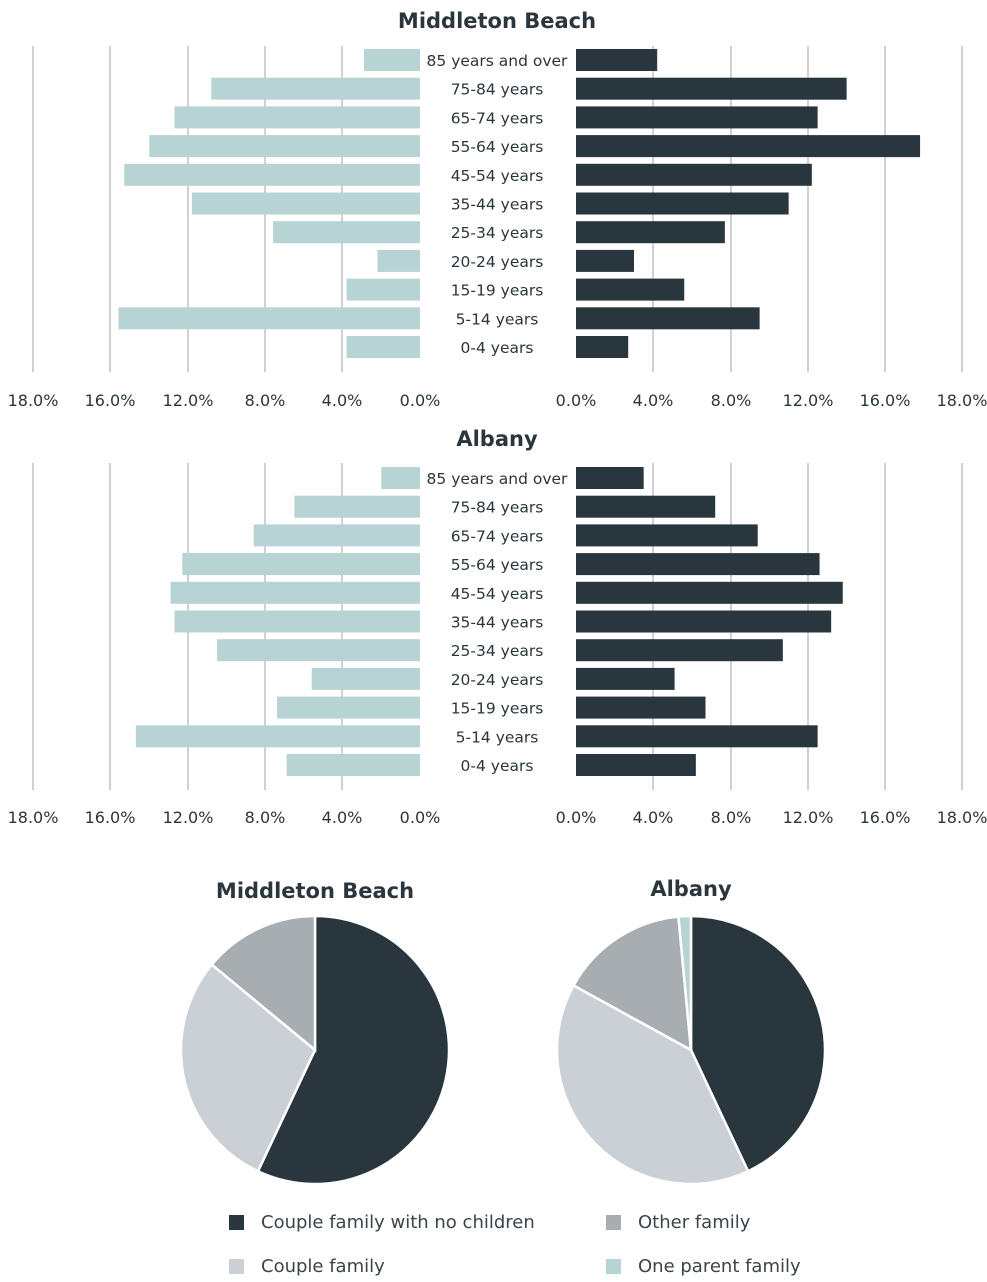  What do you see at coordinates (497, 680) in the screenshot?
I see `category-label: 20-24 years` at bounding box center [497, 680].